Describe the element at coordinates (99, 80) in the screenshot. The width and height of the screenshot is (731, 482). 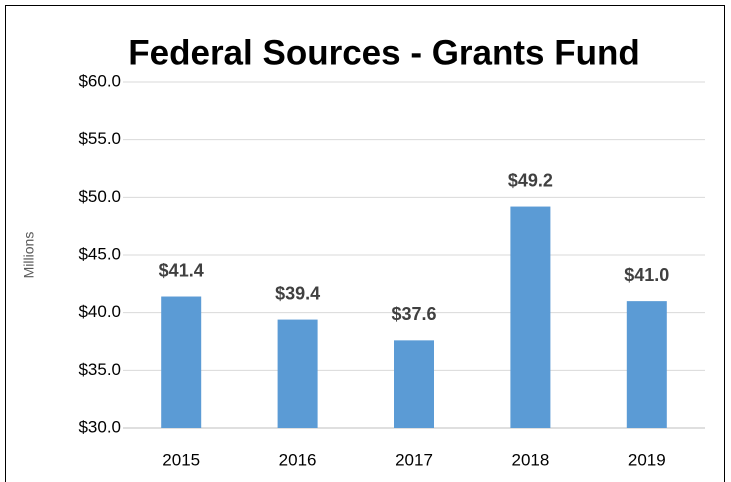
I see `y-tick-label: $60.0` at that location.